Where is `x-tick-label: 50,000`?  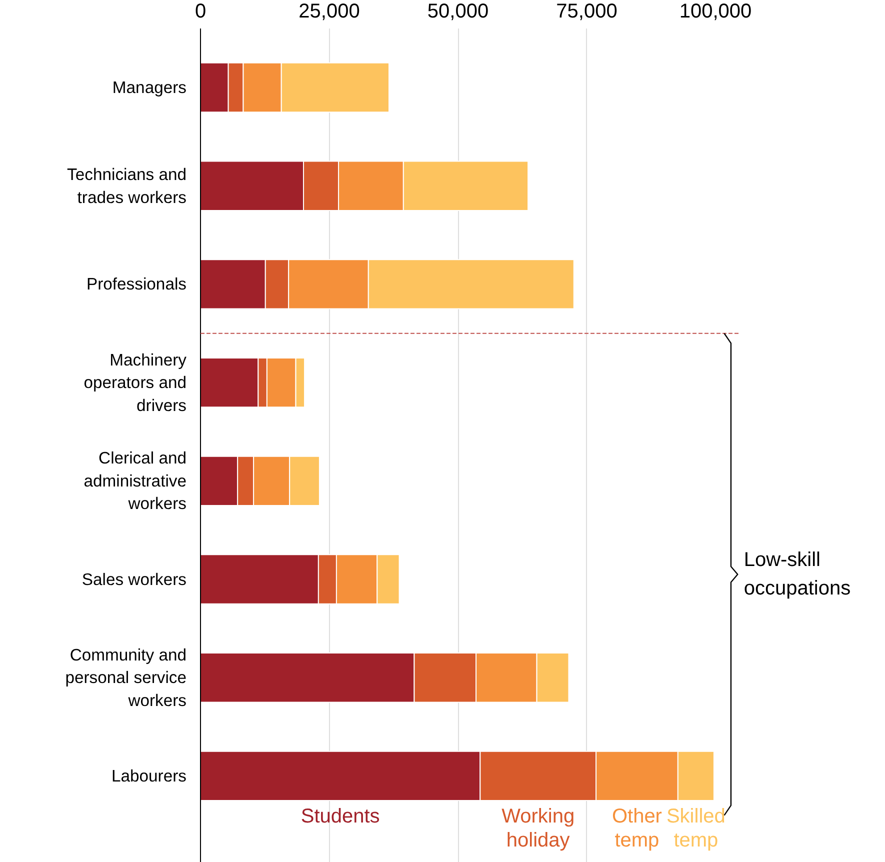
x-tick-label: 50,000 is located at coordinates (458, 11).